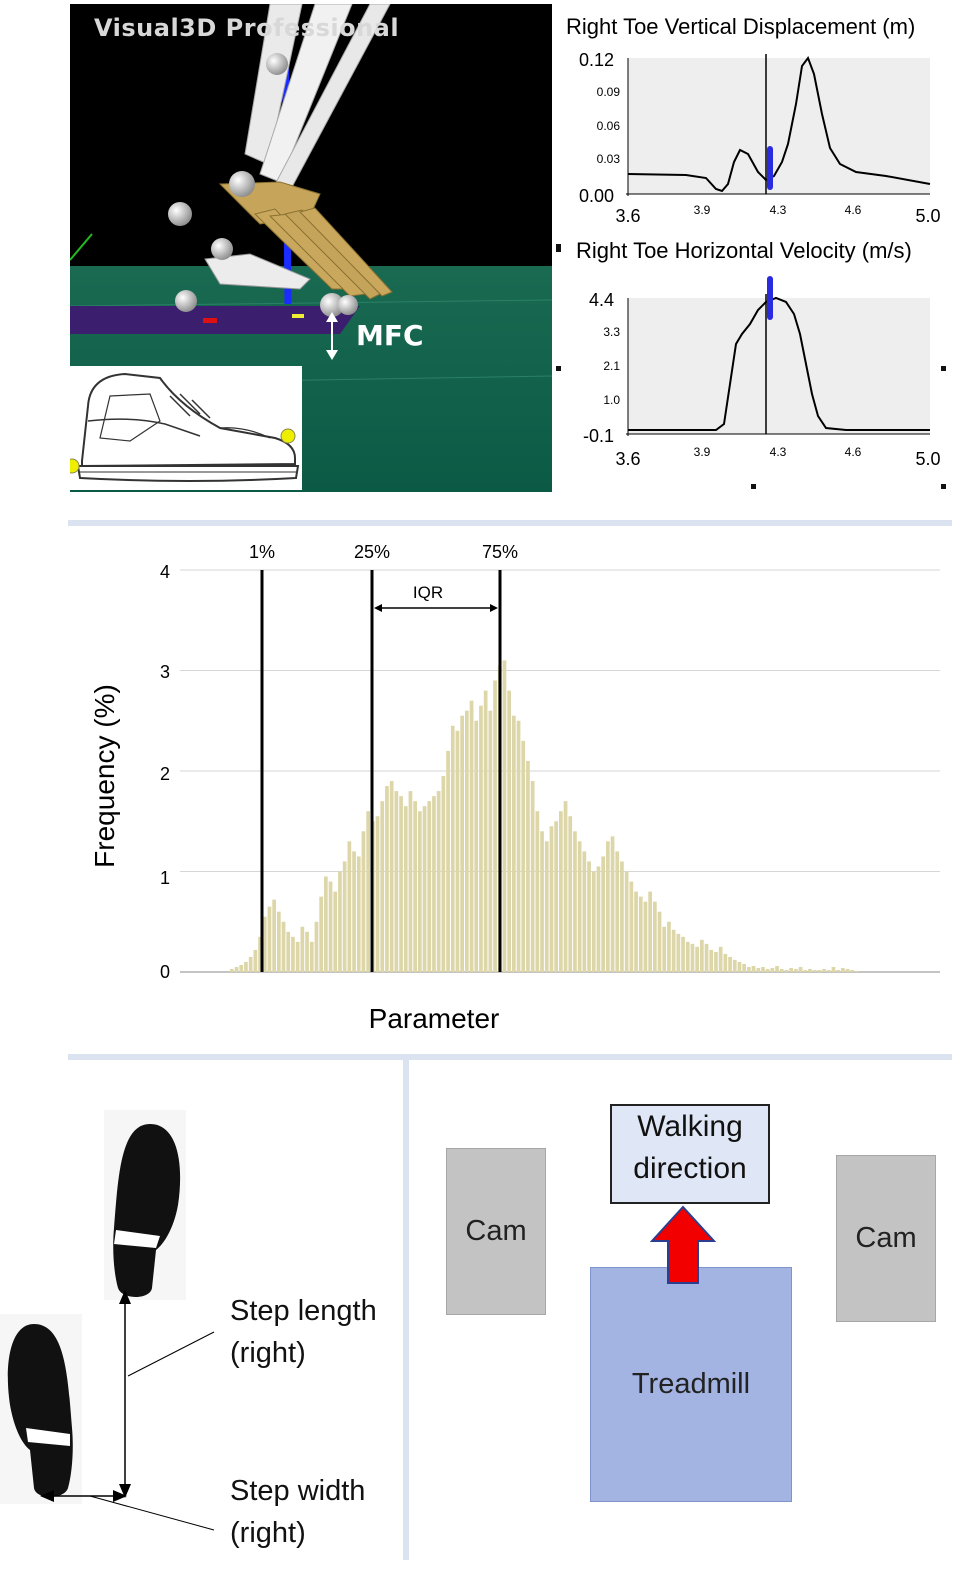  Describe the element at coordinates (262, 552) in the screenshot. I see `percentile-1-label: 1%` at that location.